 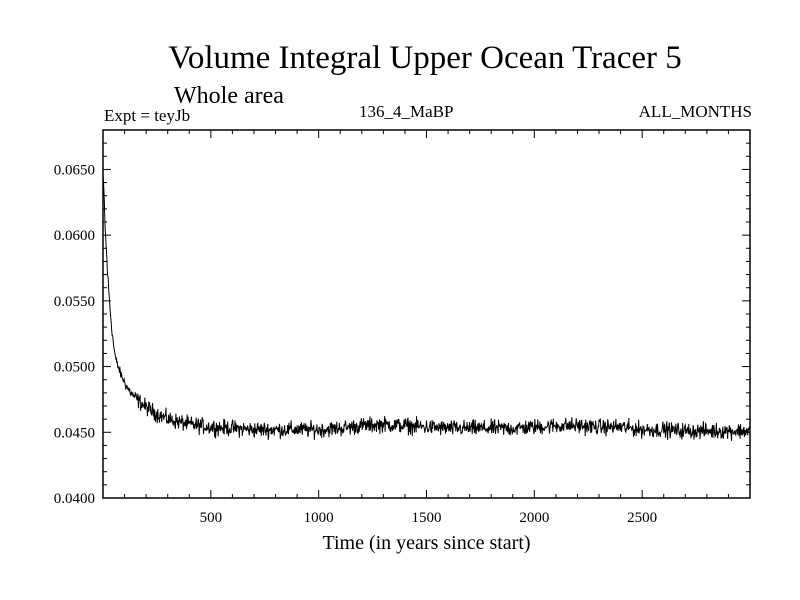 What do you see at coordinates (642, 518) in the screenshot?
I see `x-tick-label: 2500` at bounding box center [642, 518].